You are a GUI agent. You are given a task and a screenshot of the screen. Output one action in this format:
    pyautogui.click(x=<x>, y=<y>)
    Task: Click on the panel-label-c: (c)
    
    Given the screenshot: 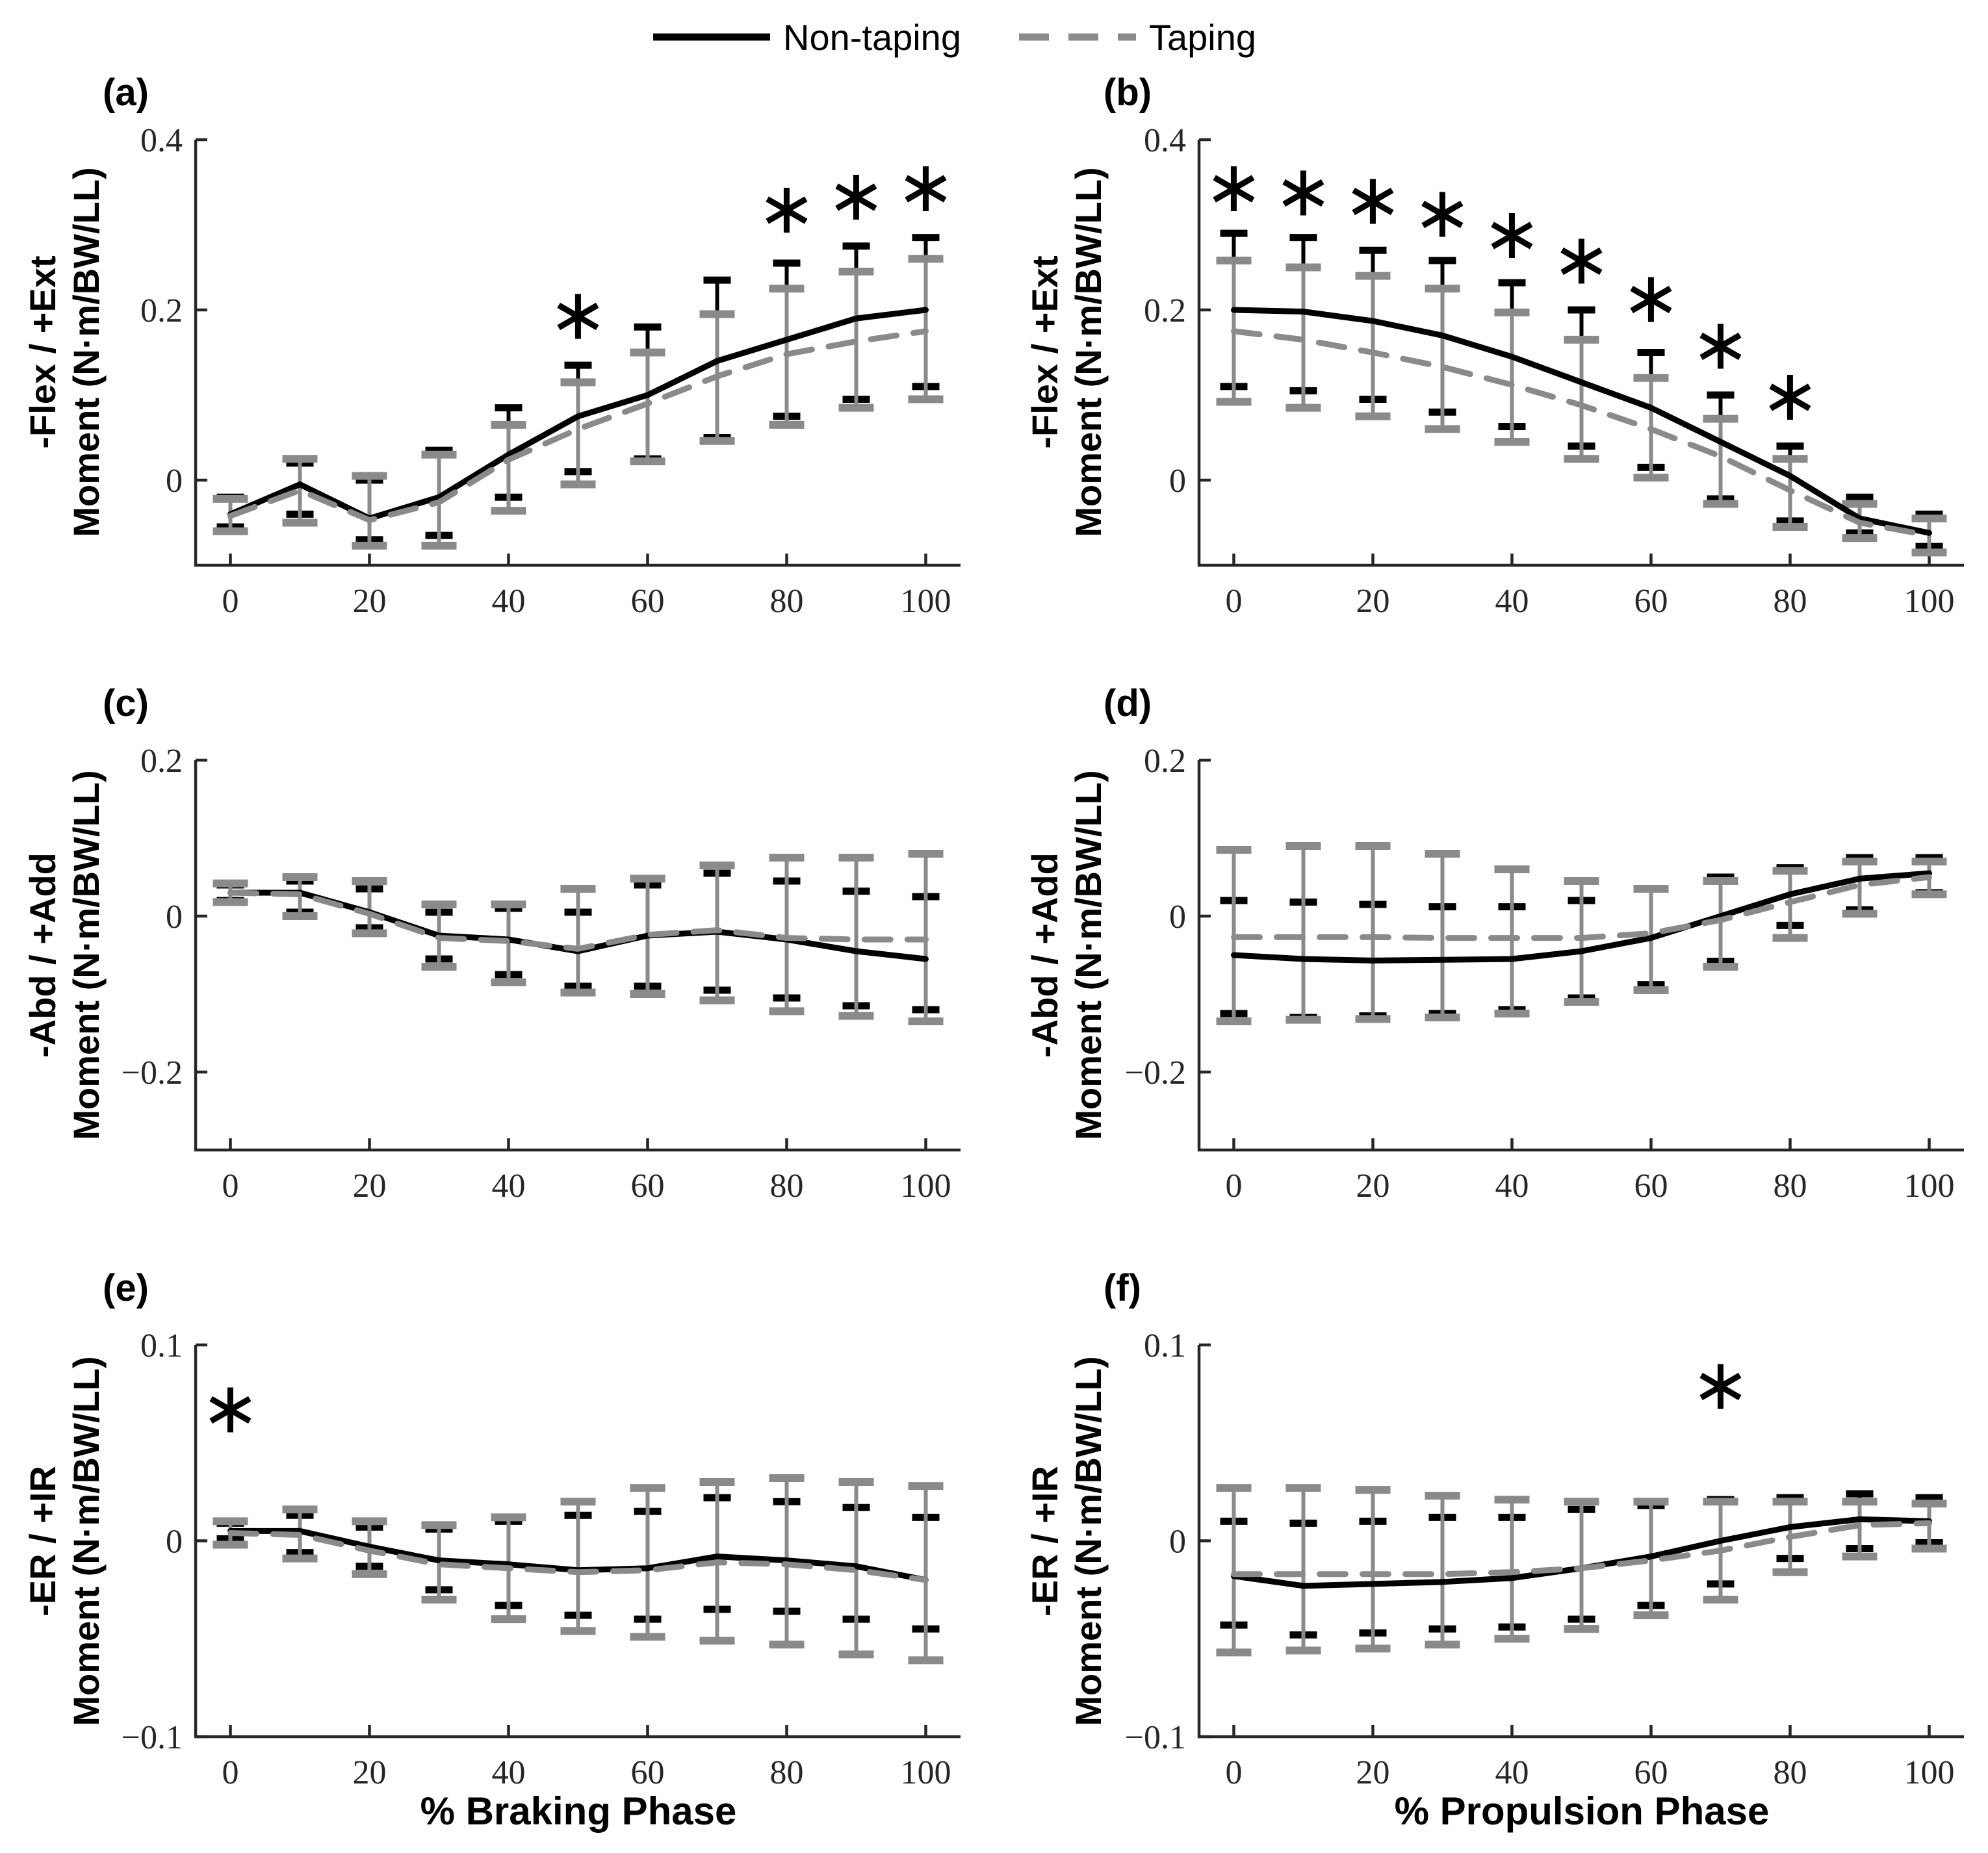 What is the action you would take?
    pyautogui.click(x=126, y=703)
    